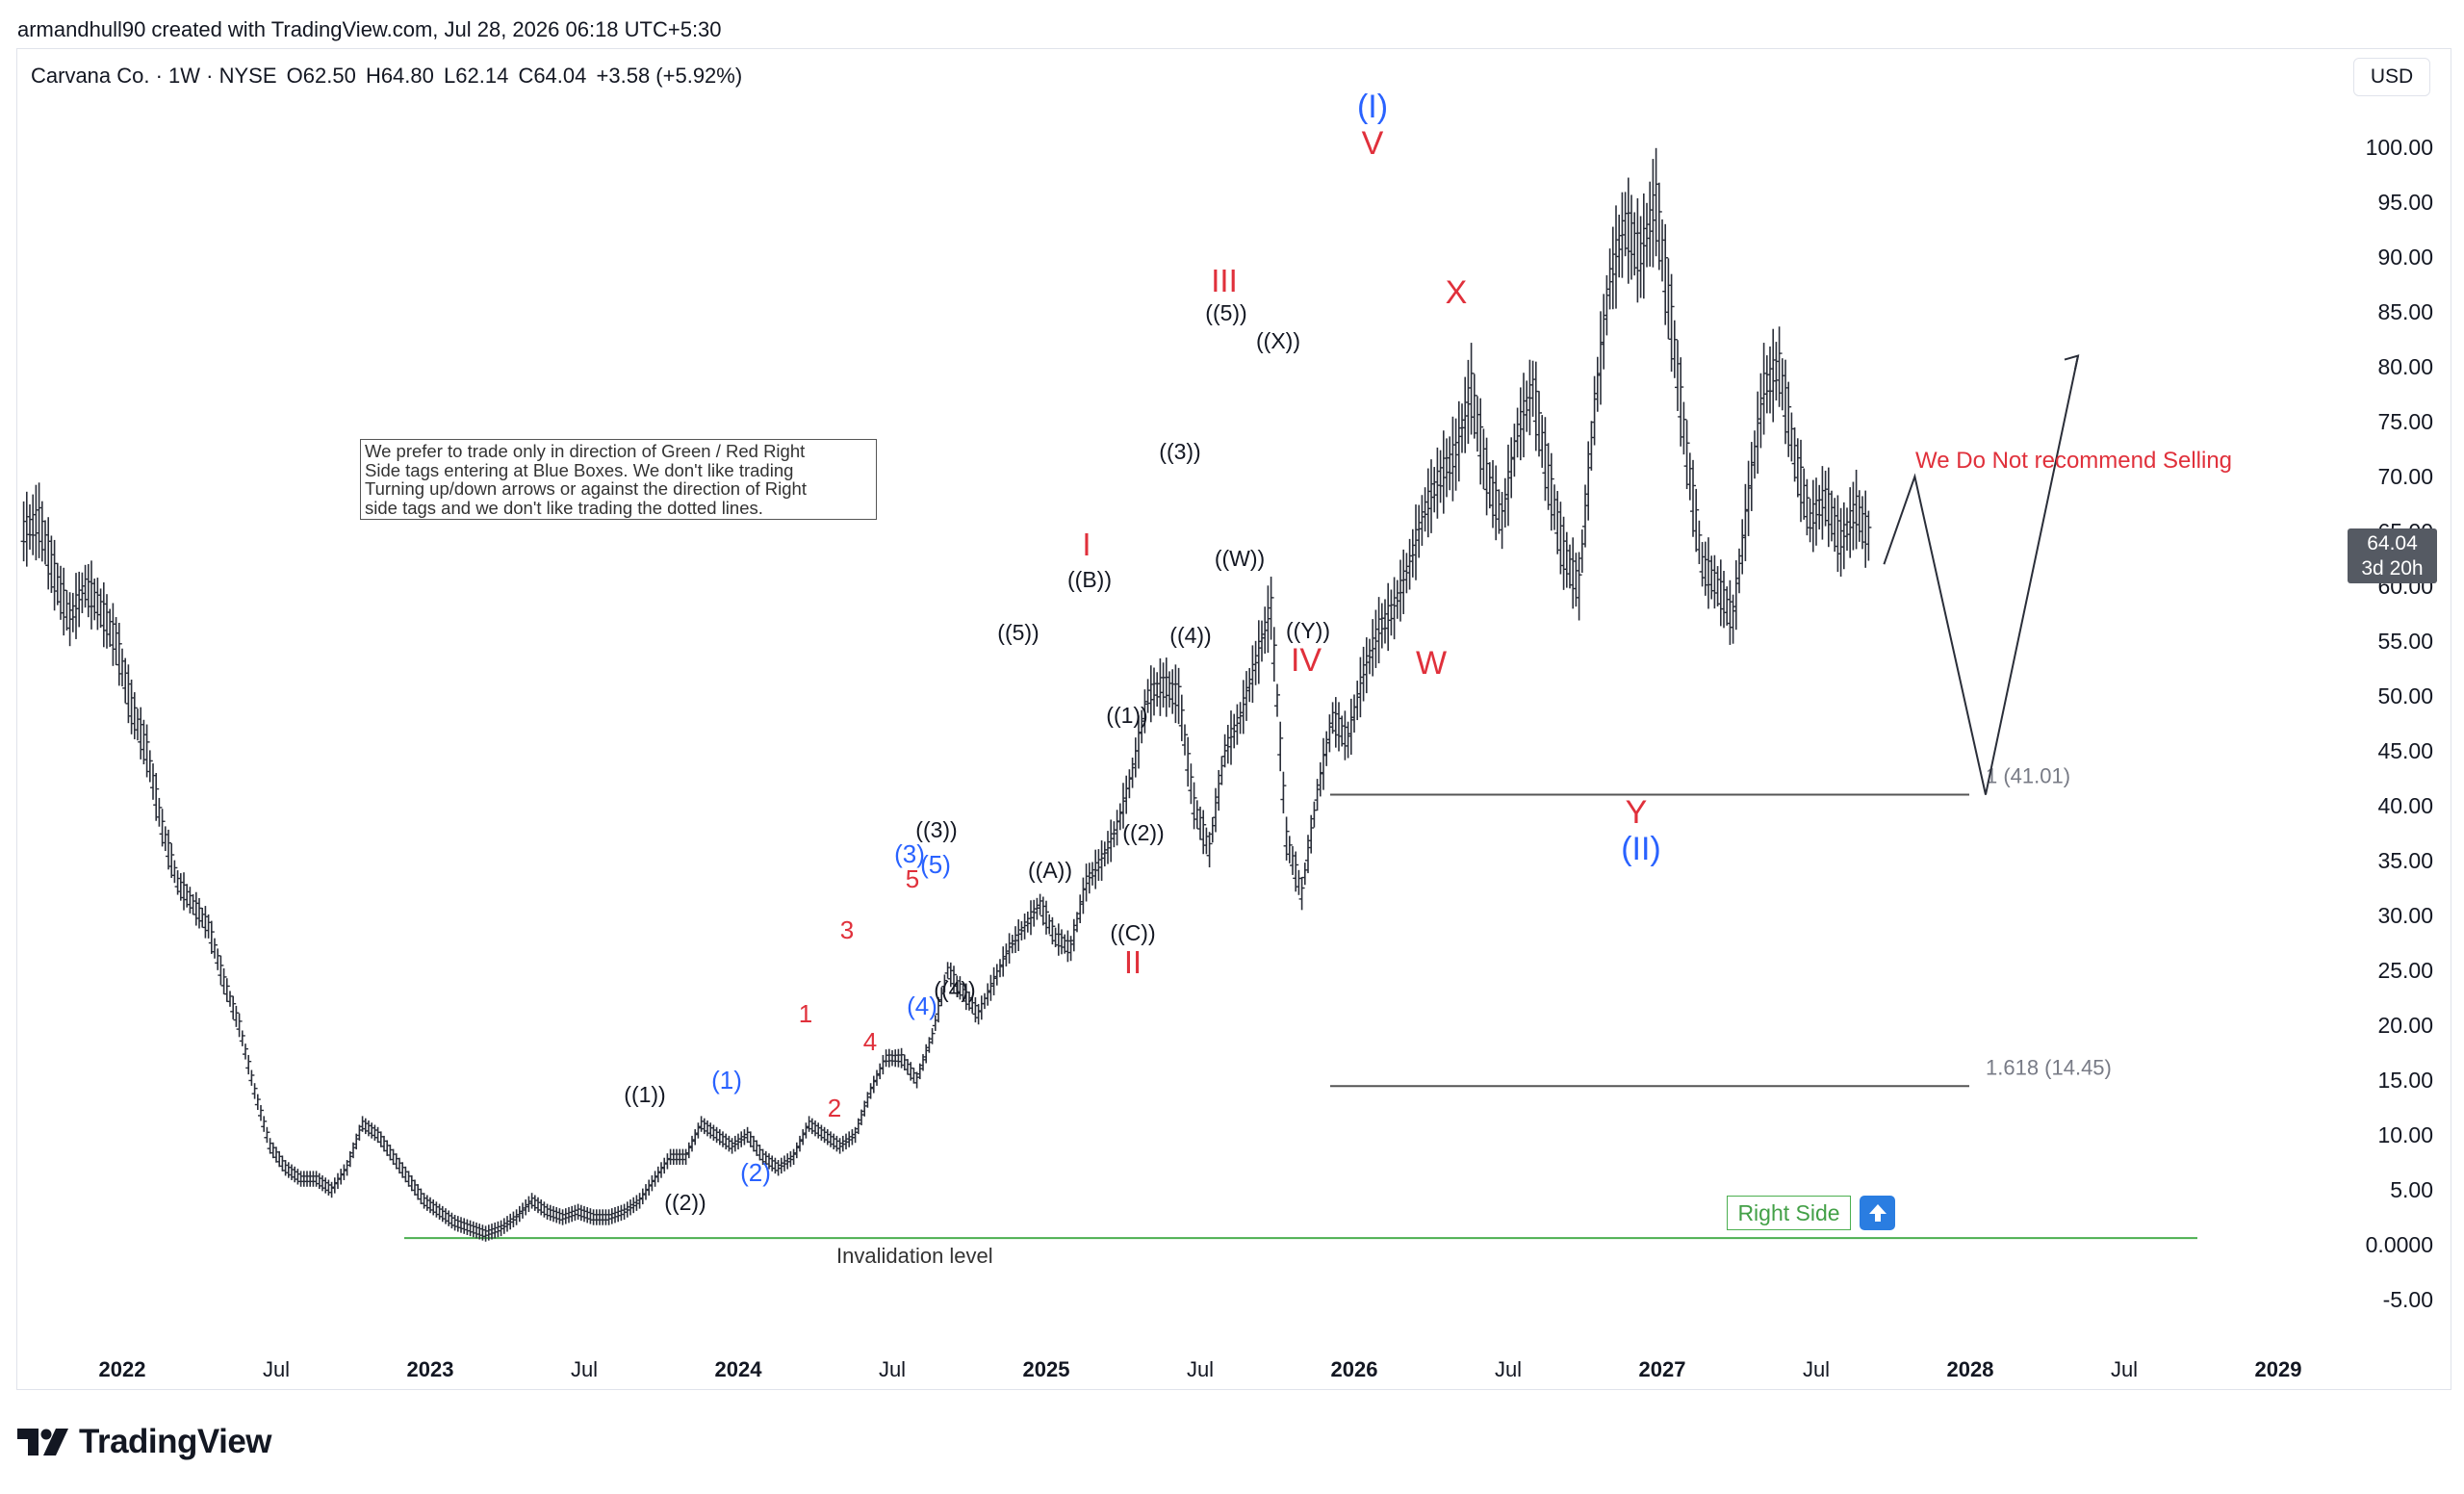 The width and height of the screenshot is (2464, 1494). What do you see at coordinates (2391, 77) in the screenshot?
I see `currency-button: USD` at bounding box center [2391, 77].